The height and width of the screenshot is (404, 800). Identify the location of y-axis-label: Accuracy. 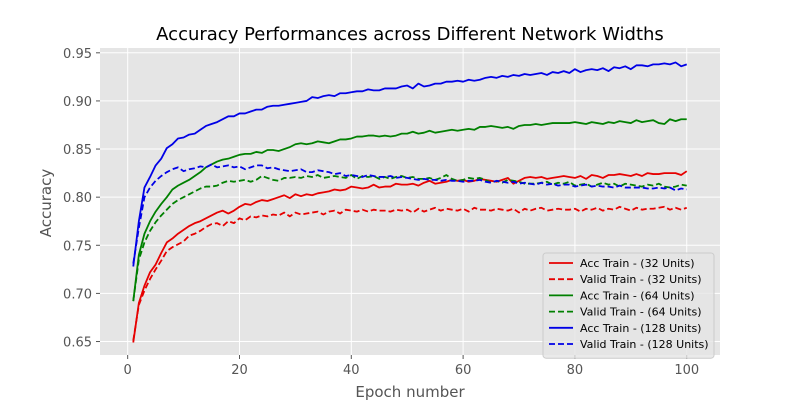
(46, 203).